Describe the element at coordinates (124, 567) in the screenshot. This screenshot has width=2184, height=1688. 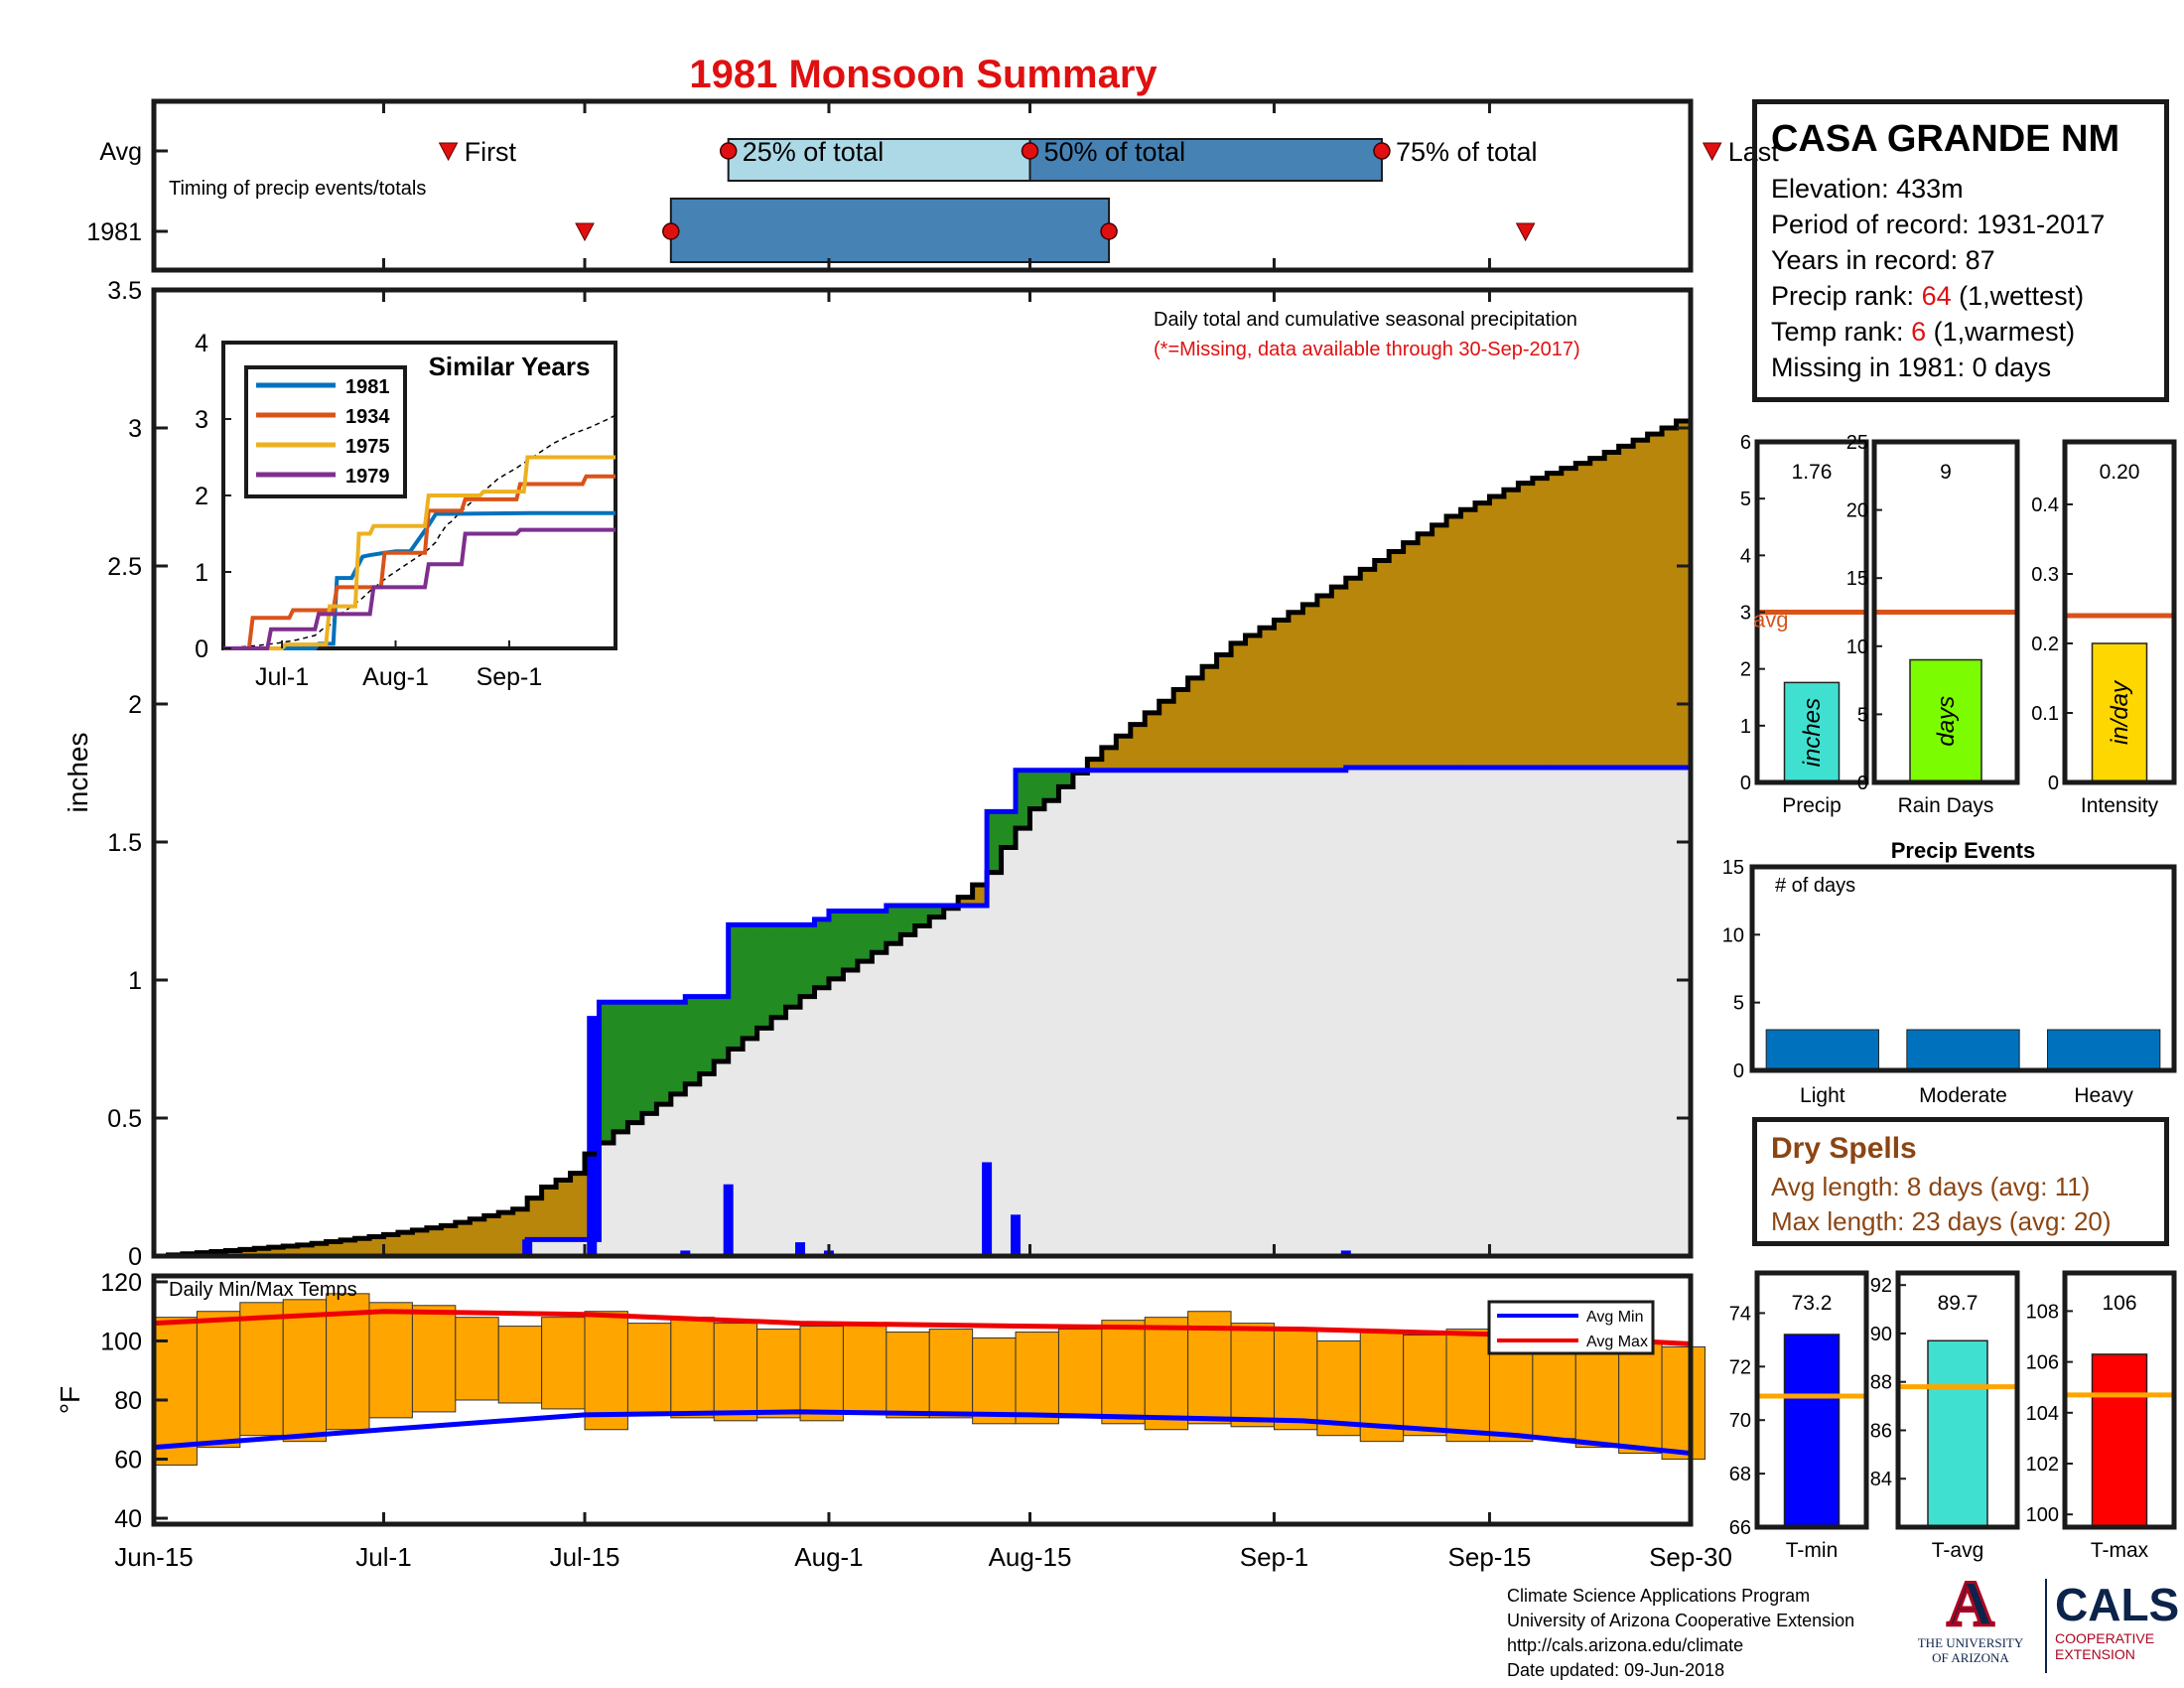
I see `main-y-tick-label: 2.5` at that location.